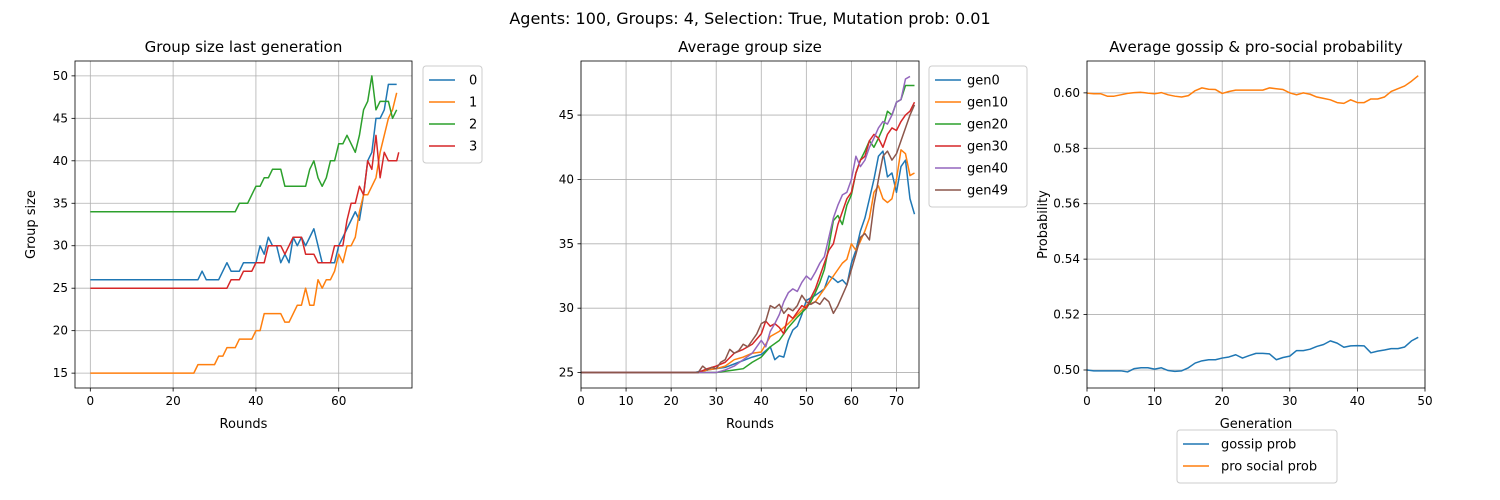  Describe the element at coordinates (1066, 315) in the screenshot. I see `y-tick-label: 0.52` at that location.